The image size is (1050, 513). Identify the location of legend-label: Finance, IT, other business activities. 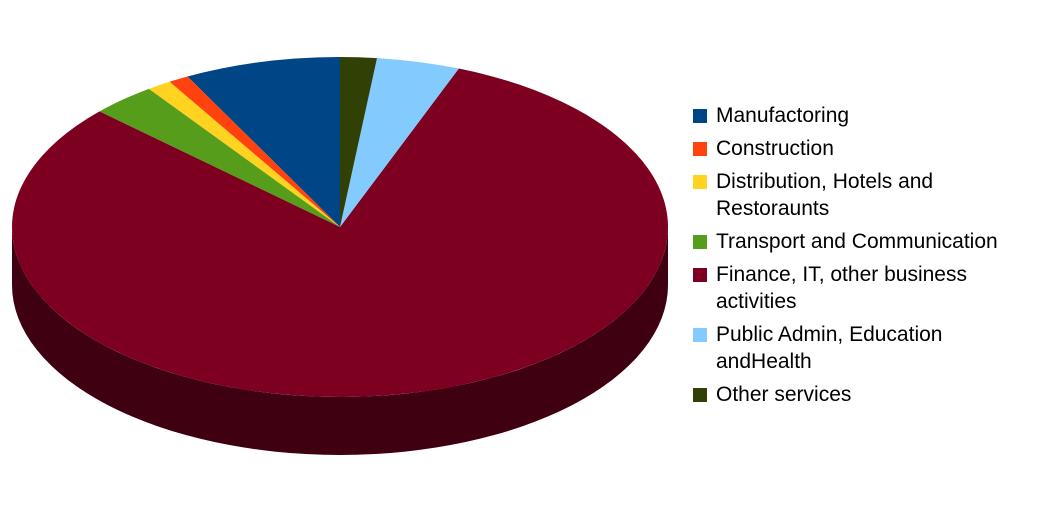
(841, 288).